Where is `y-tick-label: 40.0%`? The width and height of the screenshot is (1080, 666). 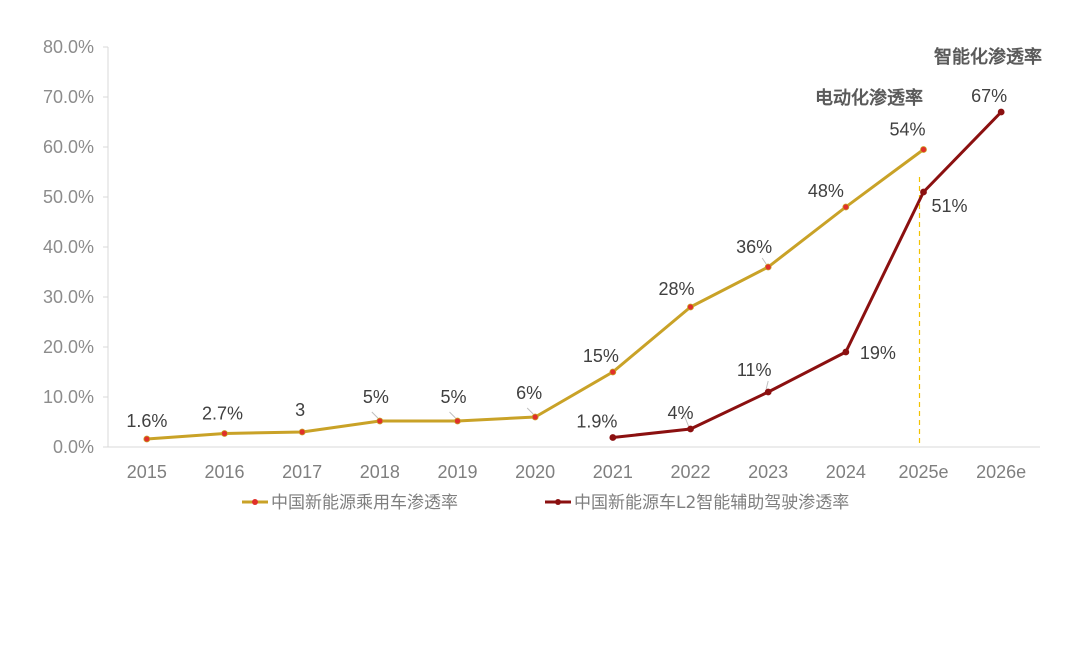 y-tick-label: 40.0% is located at coordinates (68, 247).